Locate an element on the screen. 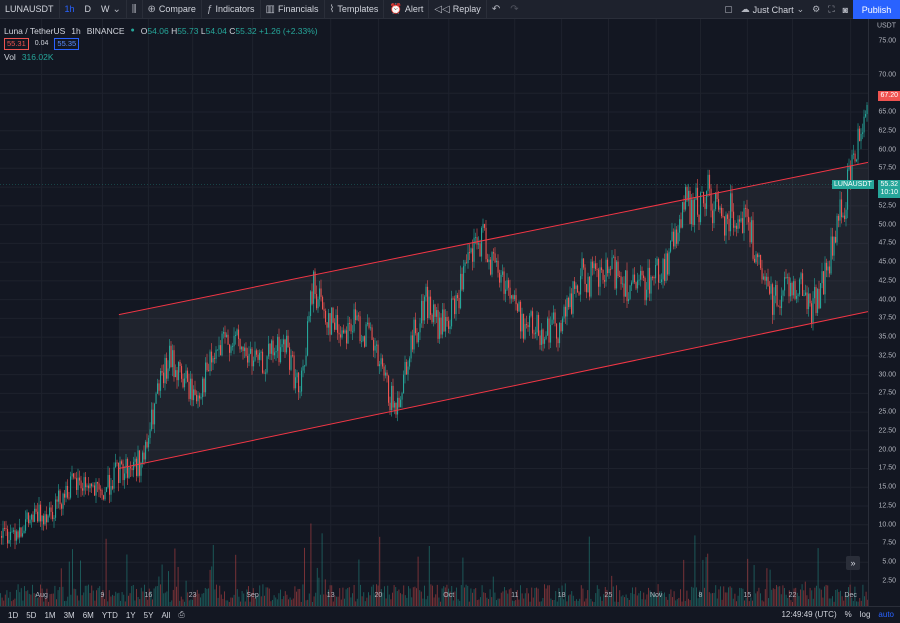  range-1m: 1M is located at coordinates (50, 615).